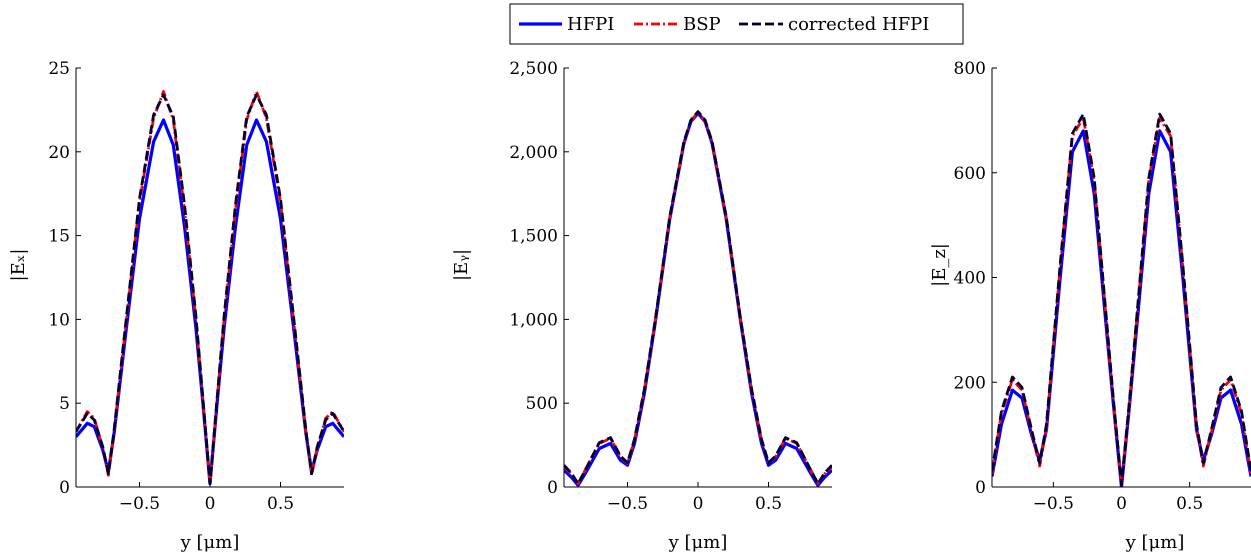  Describe the element at coordinates (858, 24) in the screenshot. I see `legend-label-corrected-hfpi: corrected HFPI` at that location.